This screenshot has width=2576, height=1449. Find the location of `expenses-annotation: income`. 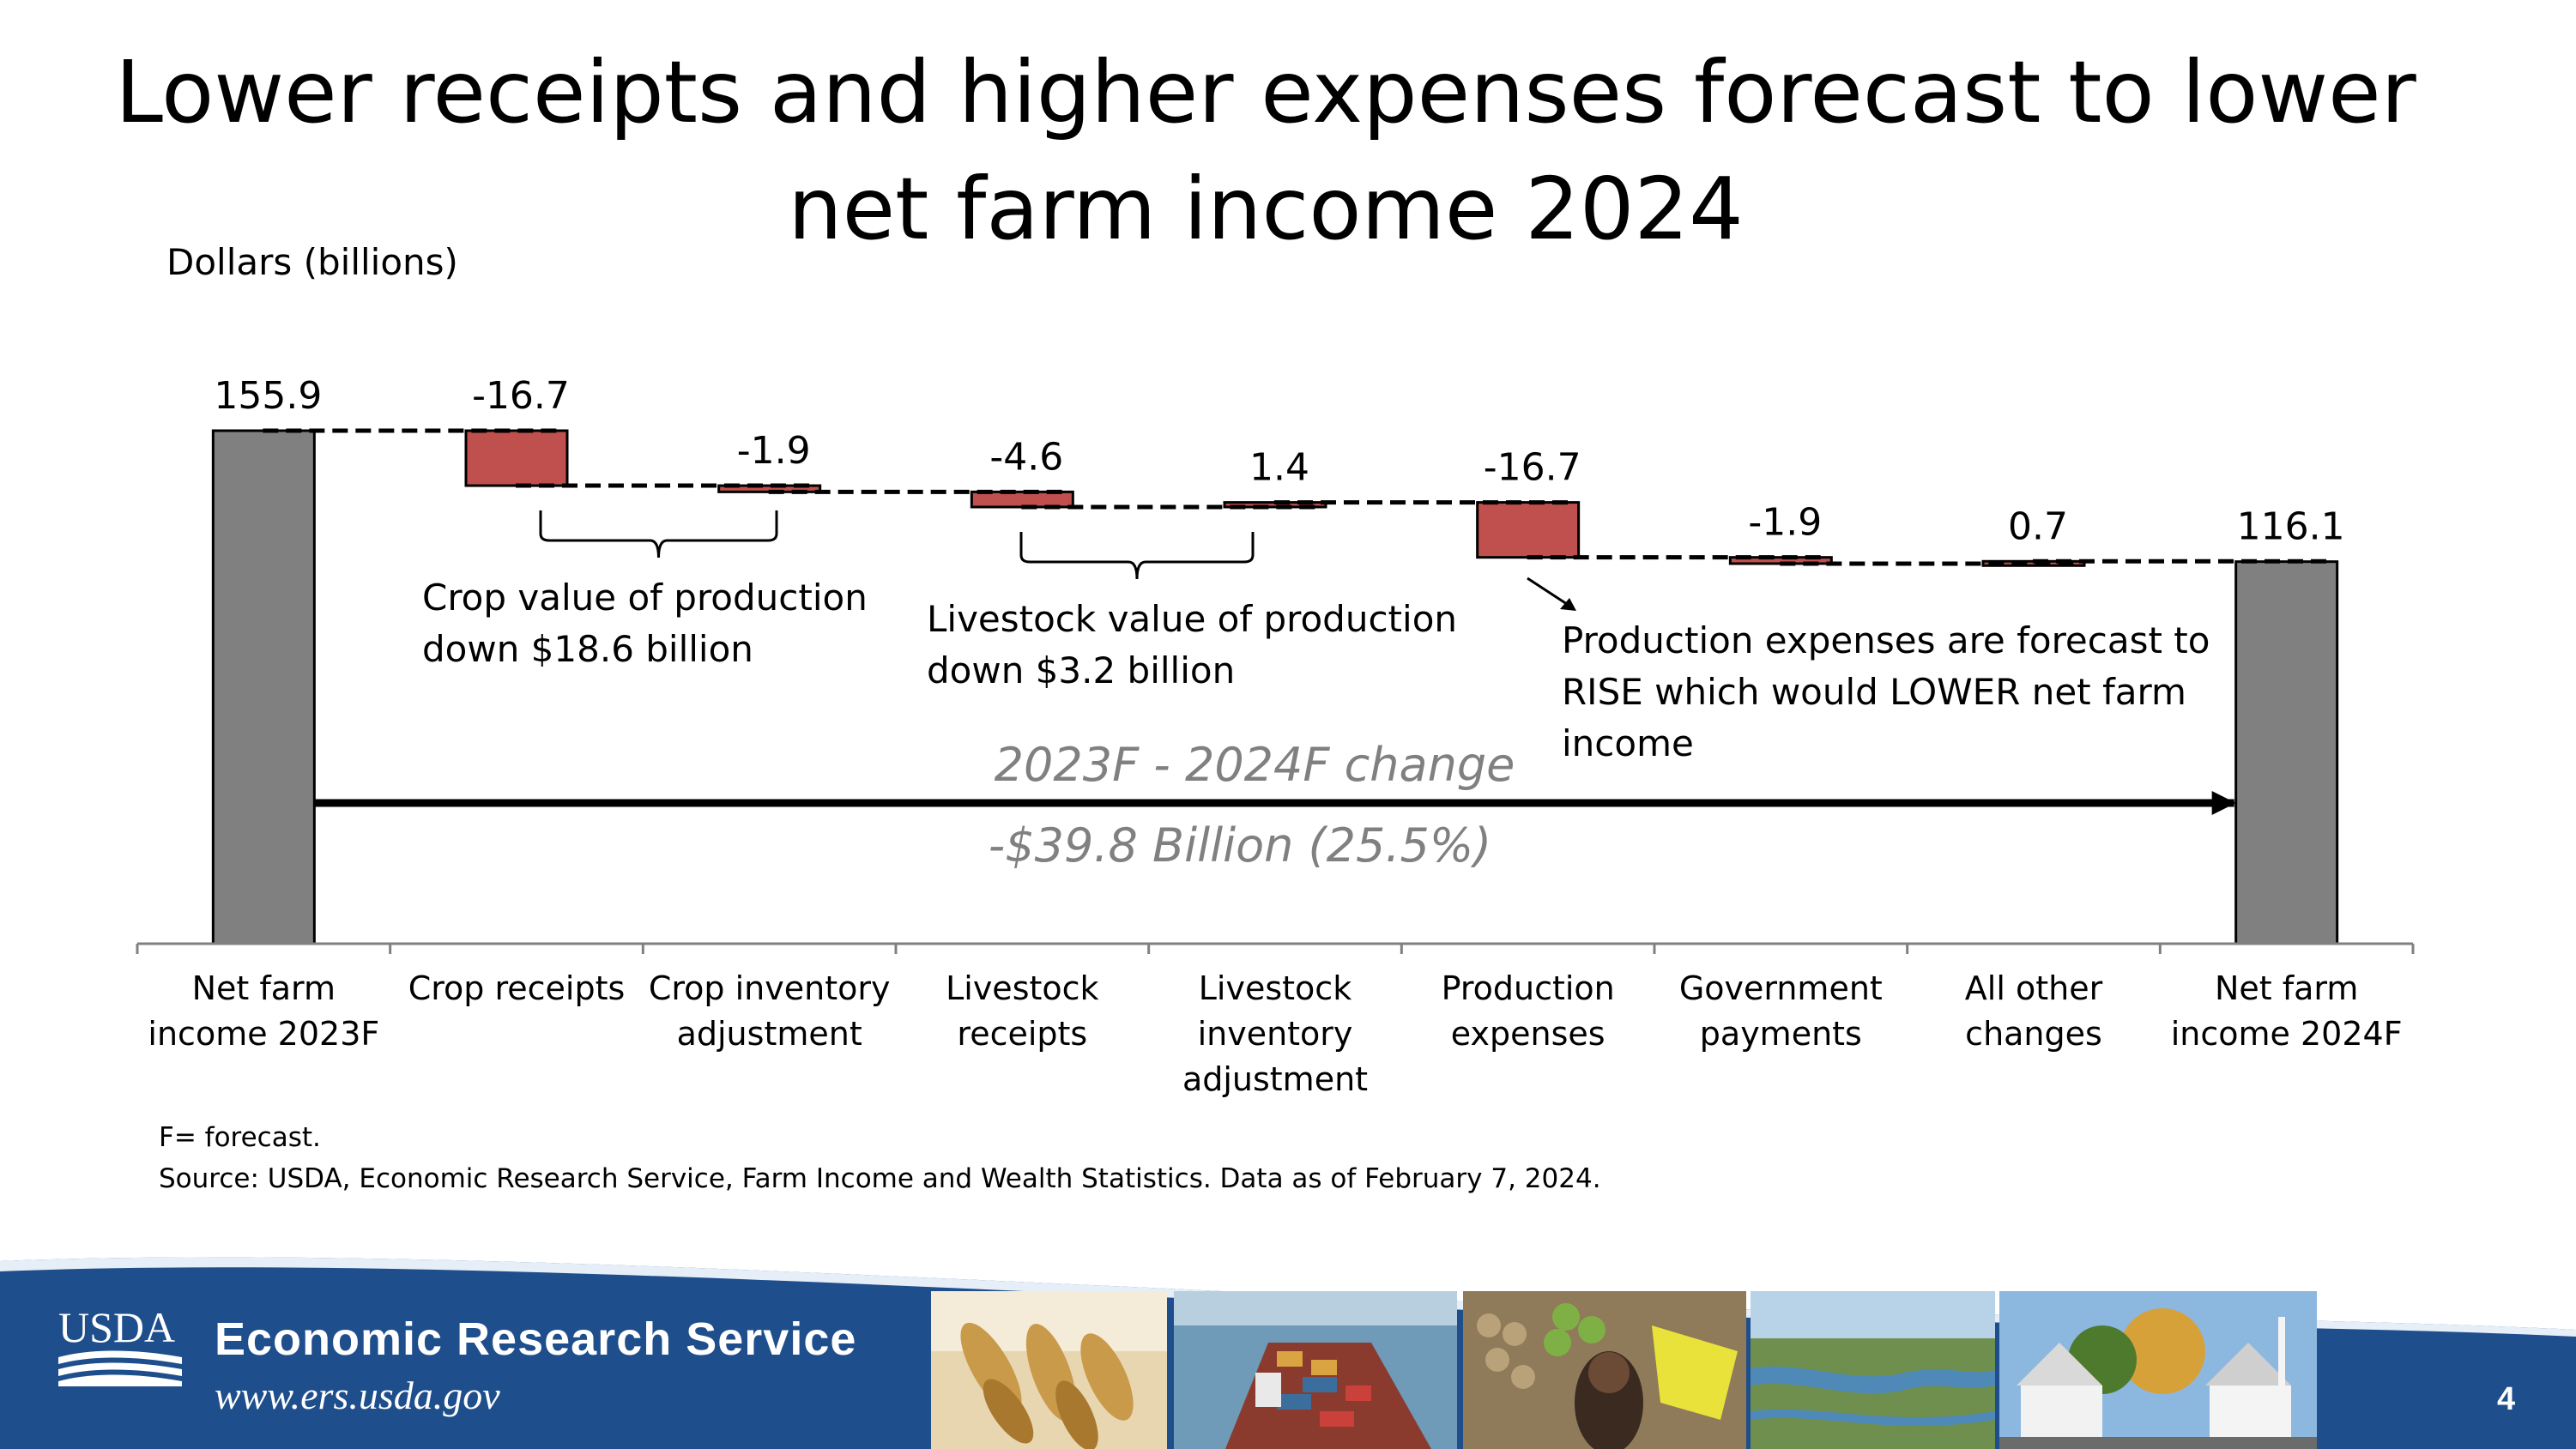

expenses-annotation: income is located at coordinates (1628, 743).